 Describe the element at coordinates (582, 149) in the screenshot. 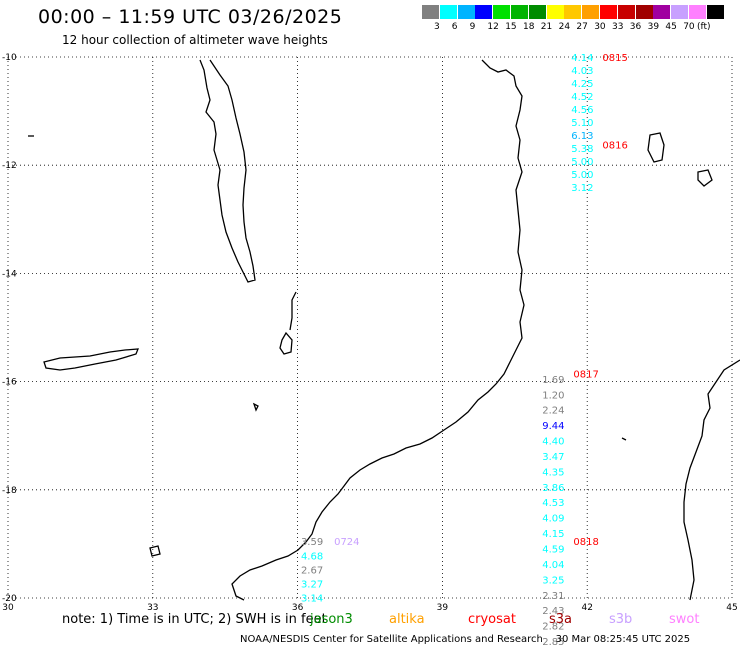

I see `wave-height-label: 5.38` at that location.